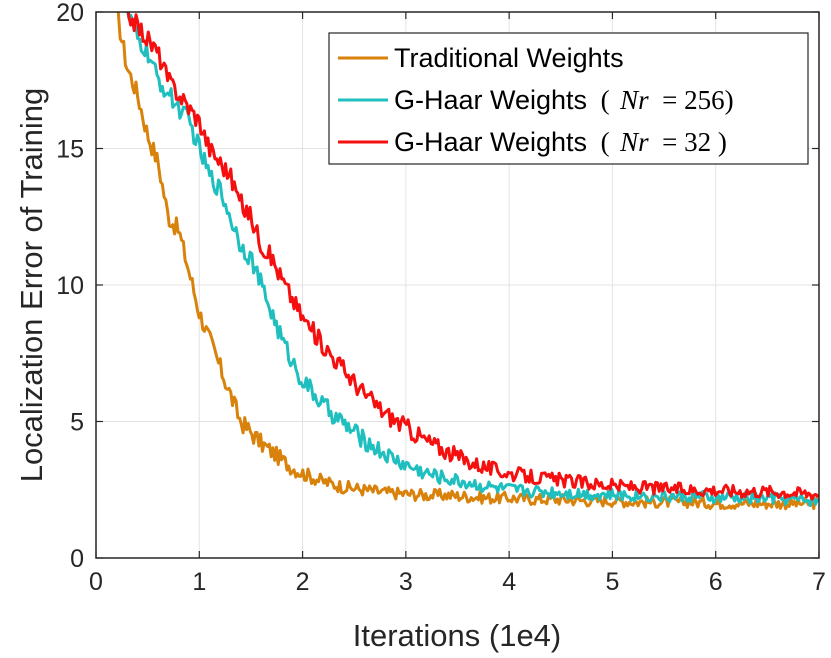  Describe the element at coordinates (509, 582) in the screenshot. I see `x-tick-label: 4` at that location.